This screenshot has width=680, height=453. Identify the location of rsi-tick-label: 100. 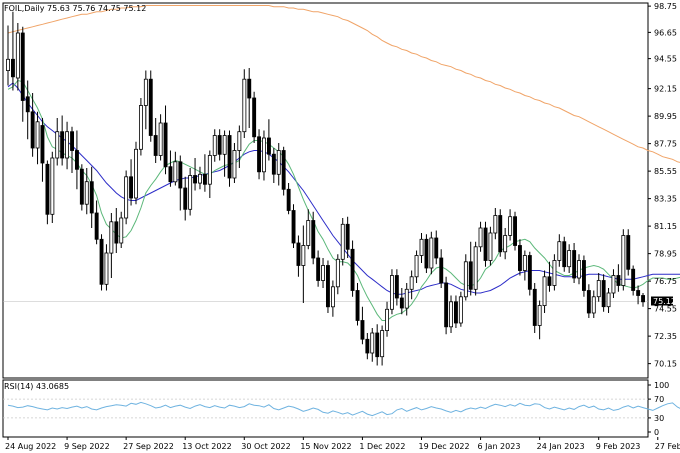
(661, 385).